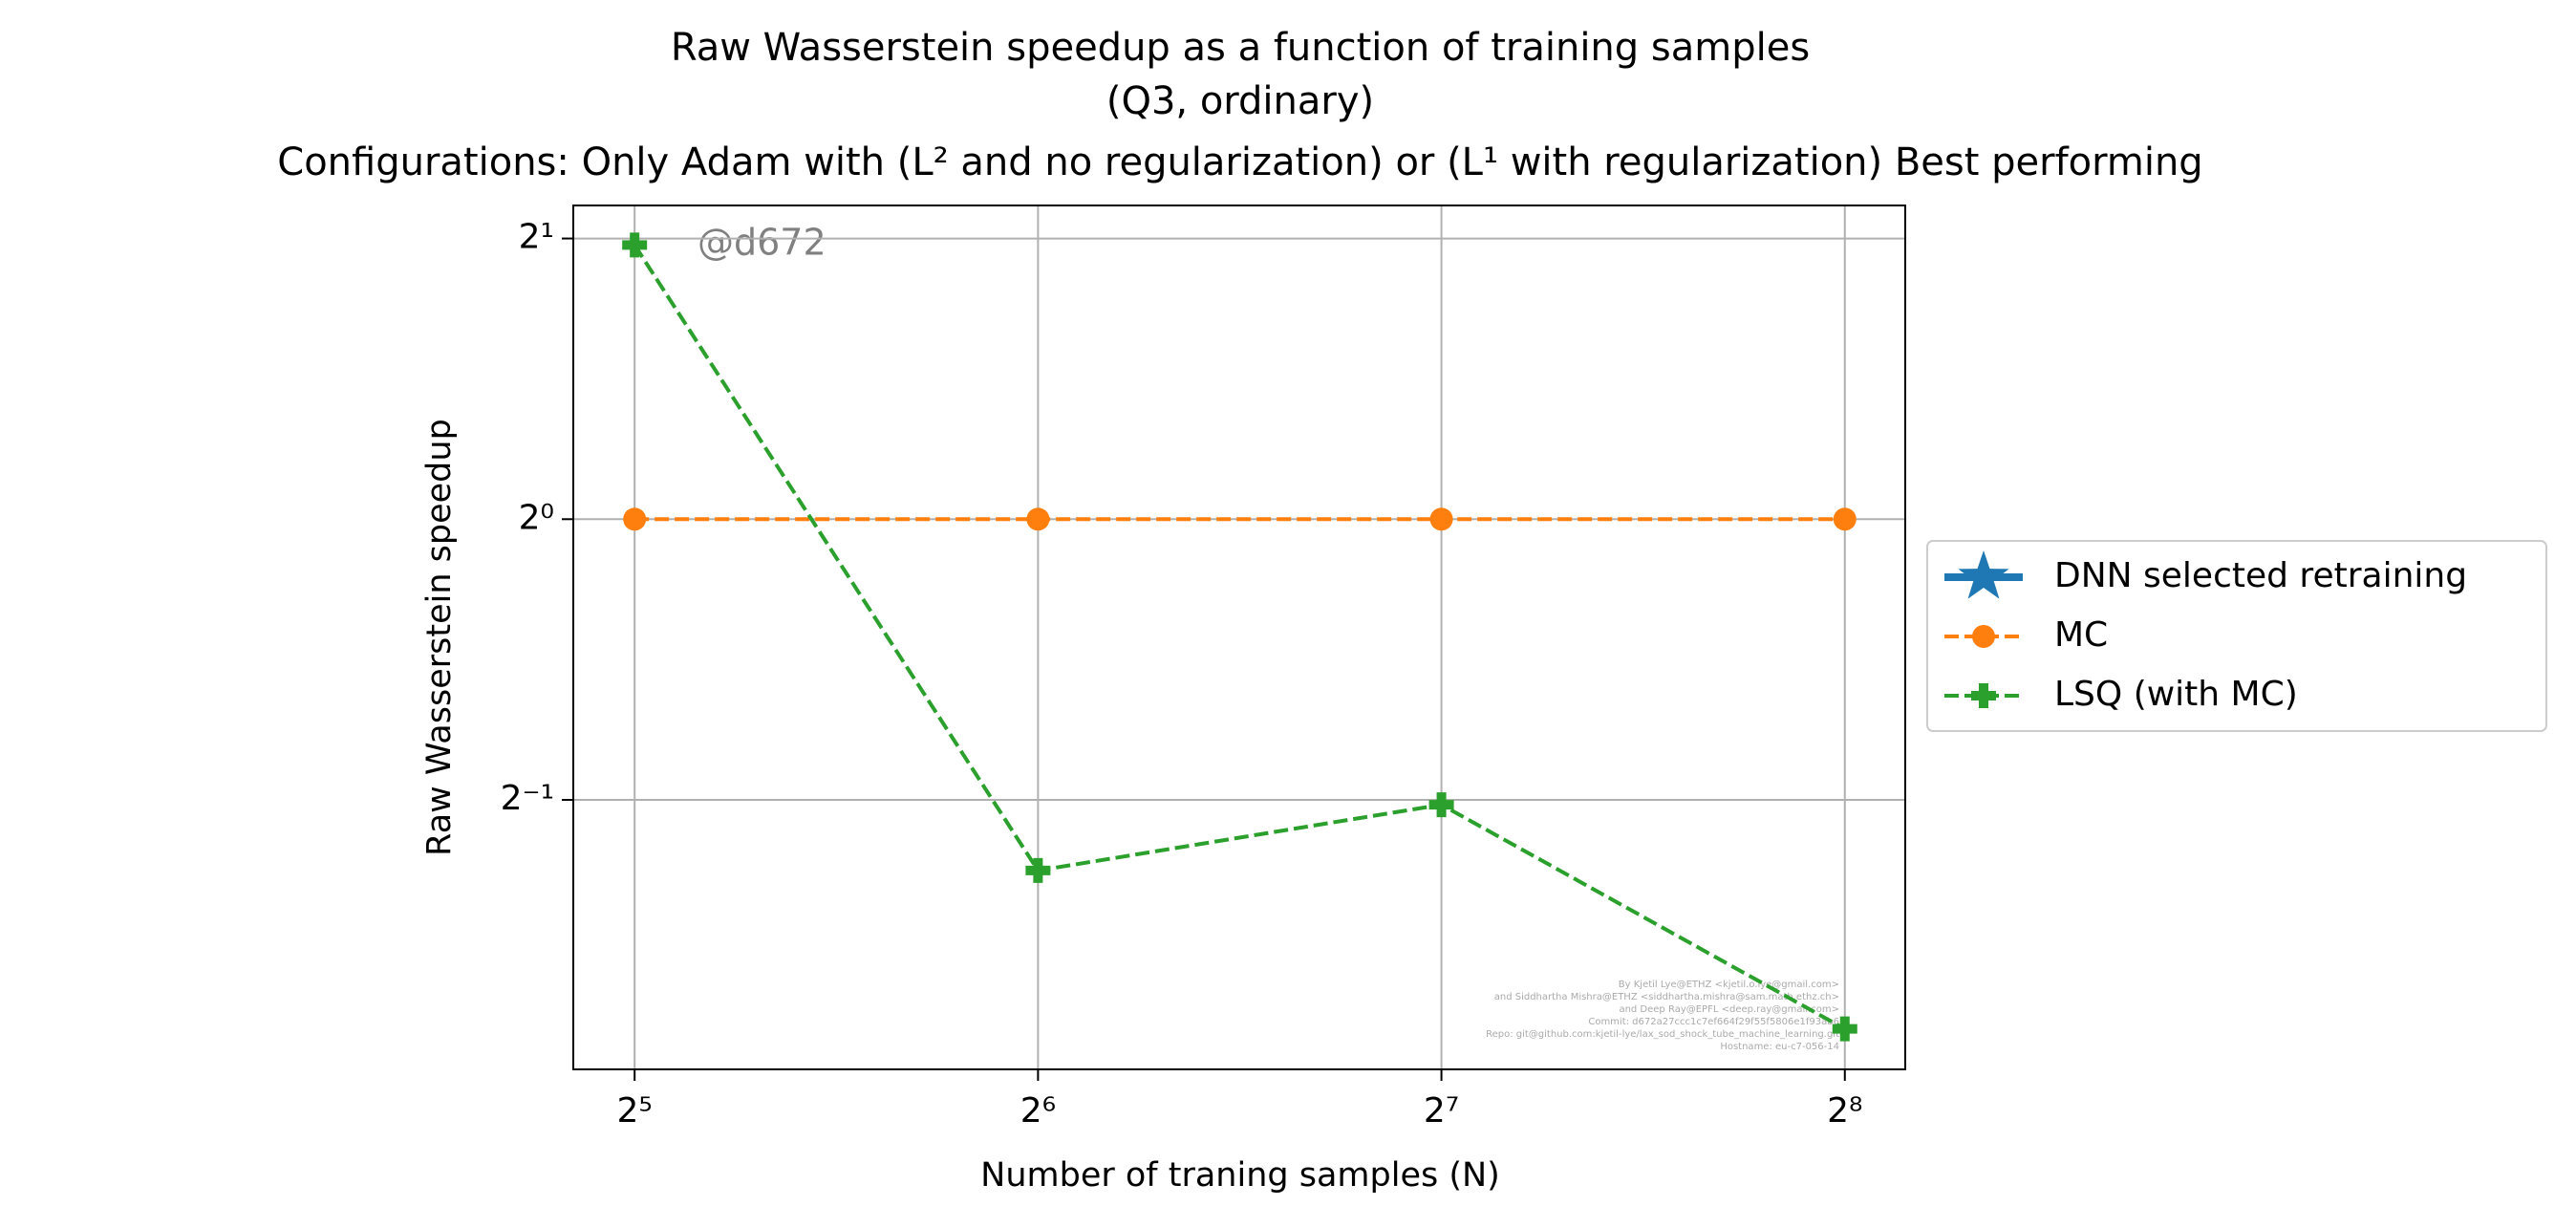 The height and width of the screenshot is (1228, 2576). What do you see at coordinates (1240, 1175) in the screenshot?
I see `x-axis-label: Number of traning samples (N)` at bounding box center [1240, 1175].